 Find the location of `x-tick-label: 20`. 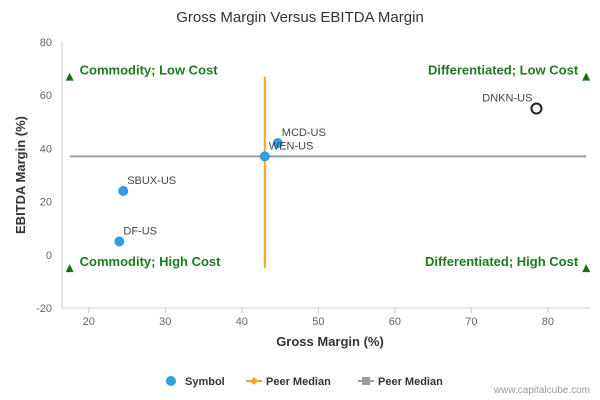

x-tick-label: 20 is located at coordinates (89, 322).